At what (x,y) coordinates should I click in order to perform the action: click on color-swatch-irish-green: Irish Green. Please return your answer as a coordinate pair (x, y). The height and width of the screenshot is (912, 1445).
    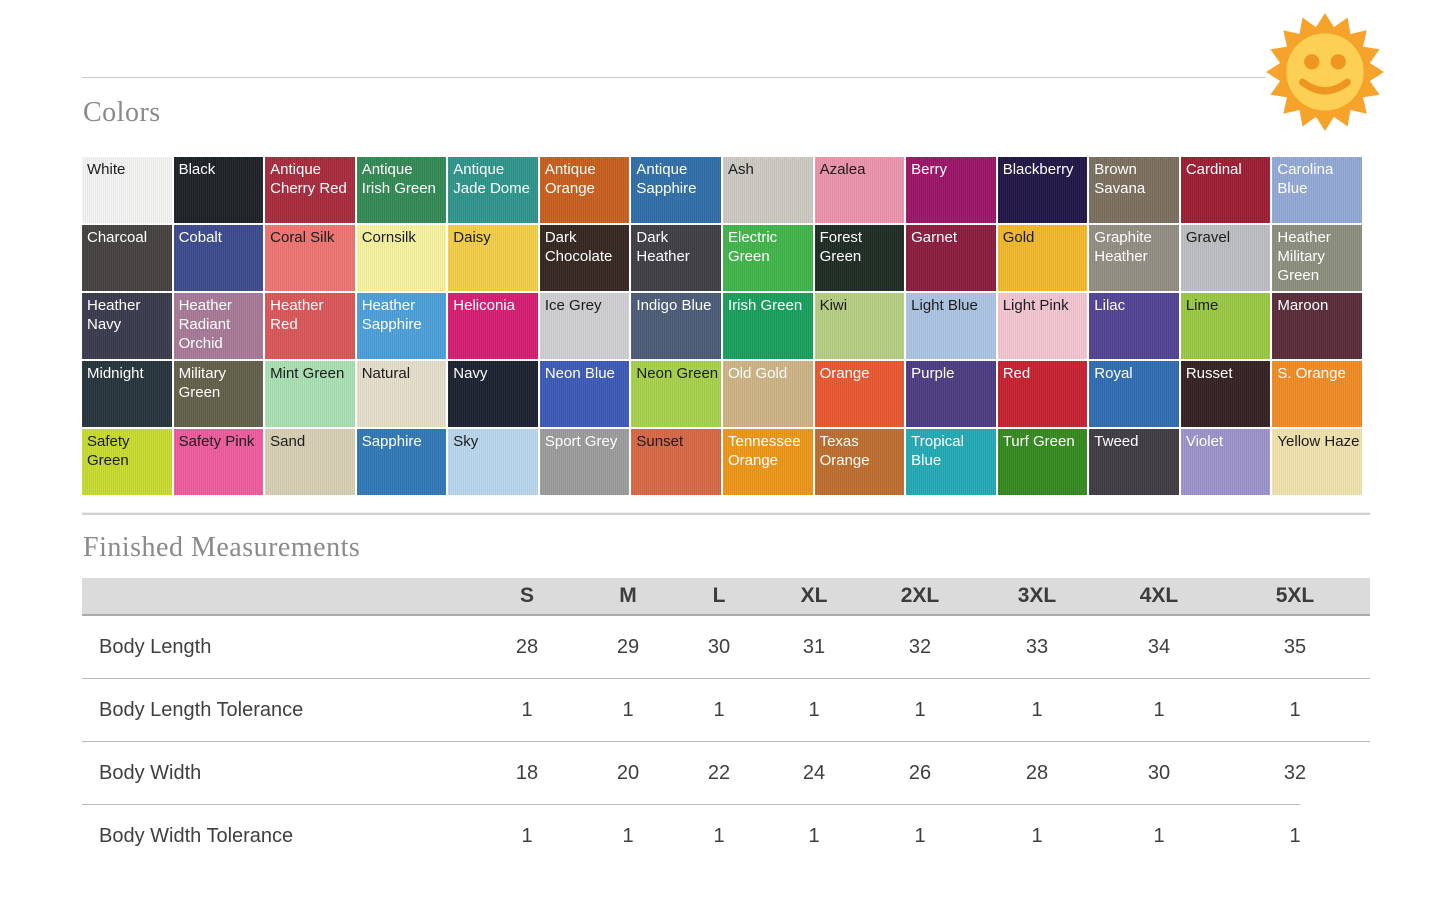
    Looking at the image, I should click on (767, 326).